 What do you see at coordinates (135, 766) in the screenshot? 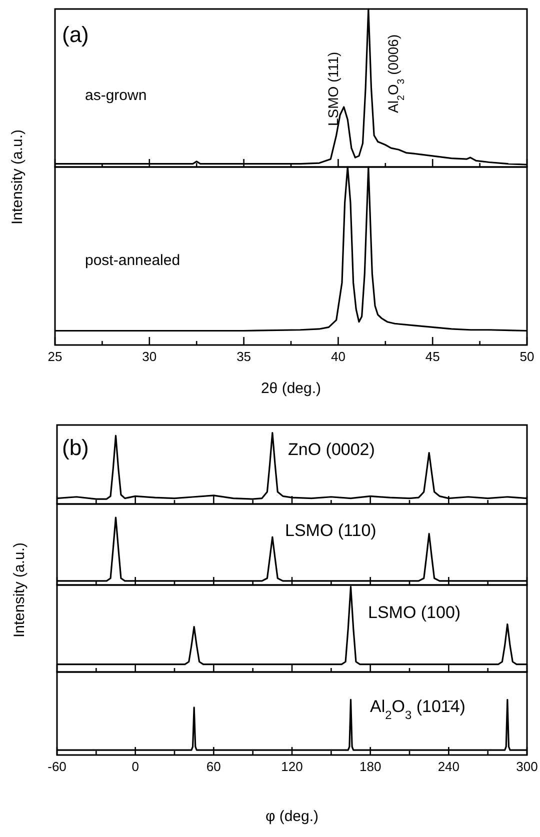
I see `x-tick-label: 0` at bounding box center [135, 766].